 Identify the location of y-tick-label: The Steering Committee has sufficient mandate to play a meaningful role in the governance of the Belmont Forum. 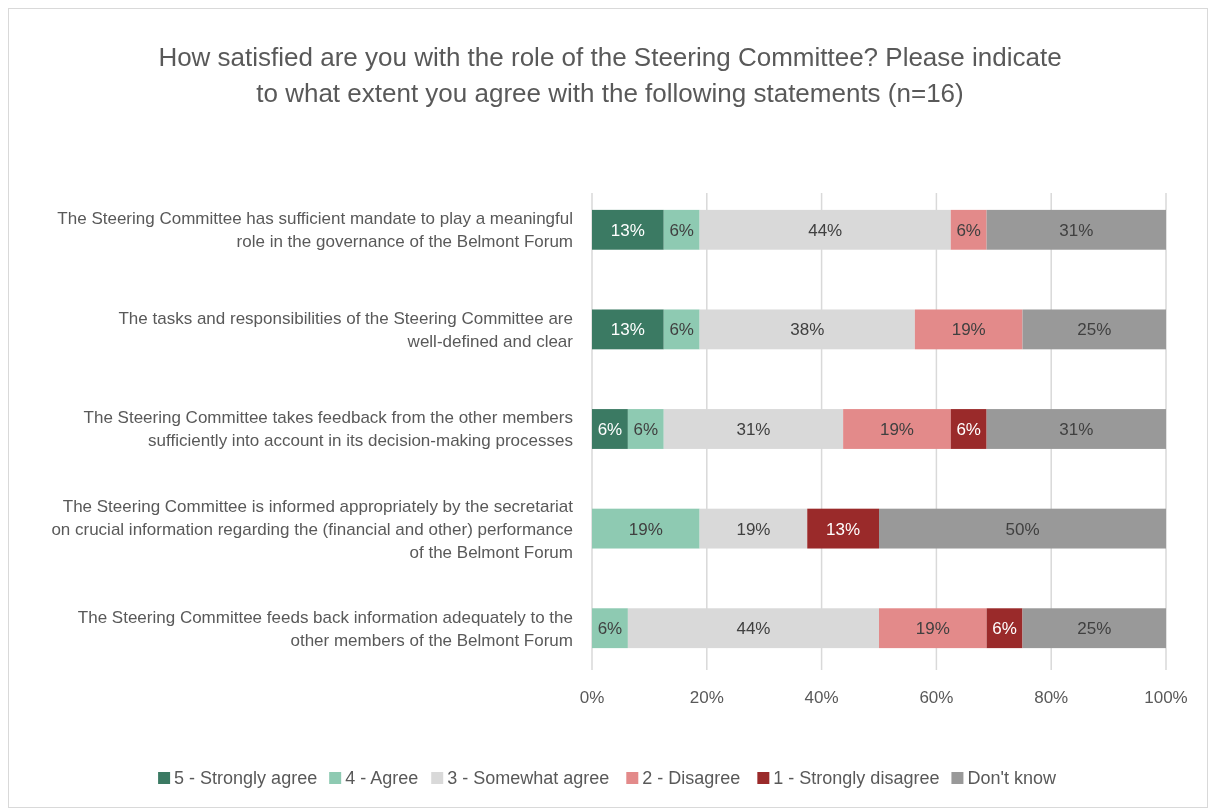
(315, 230).